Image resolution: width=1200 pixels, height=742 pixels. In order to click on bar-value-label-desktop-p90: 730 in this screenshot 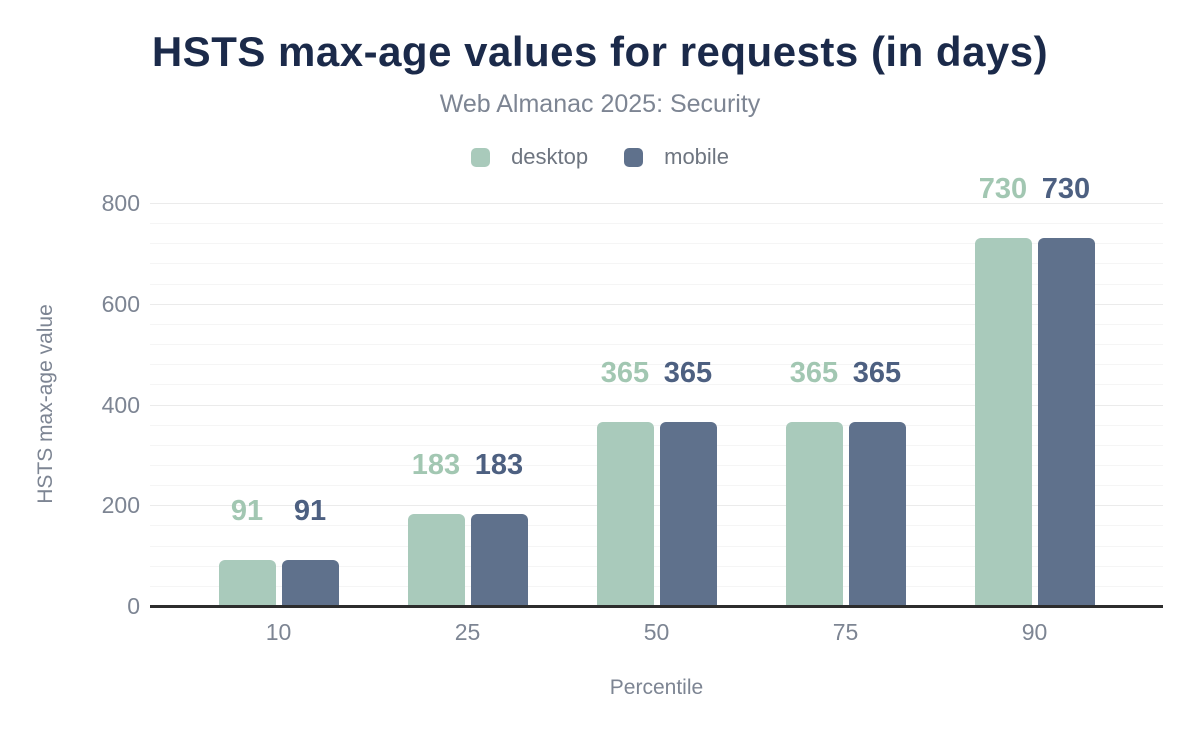, I will do `click(1003, 189)`.